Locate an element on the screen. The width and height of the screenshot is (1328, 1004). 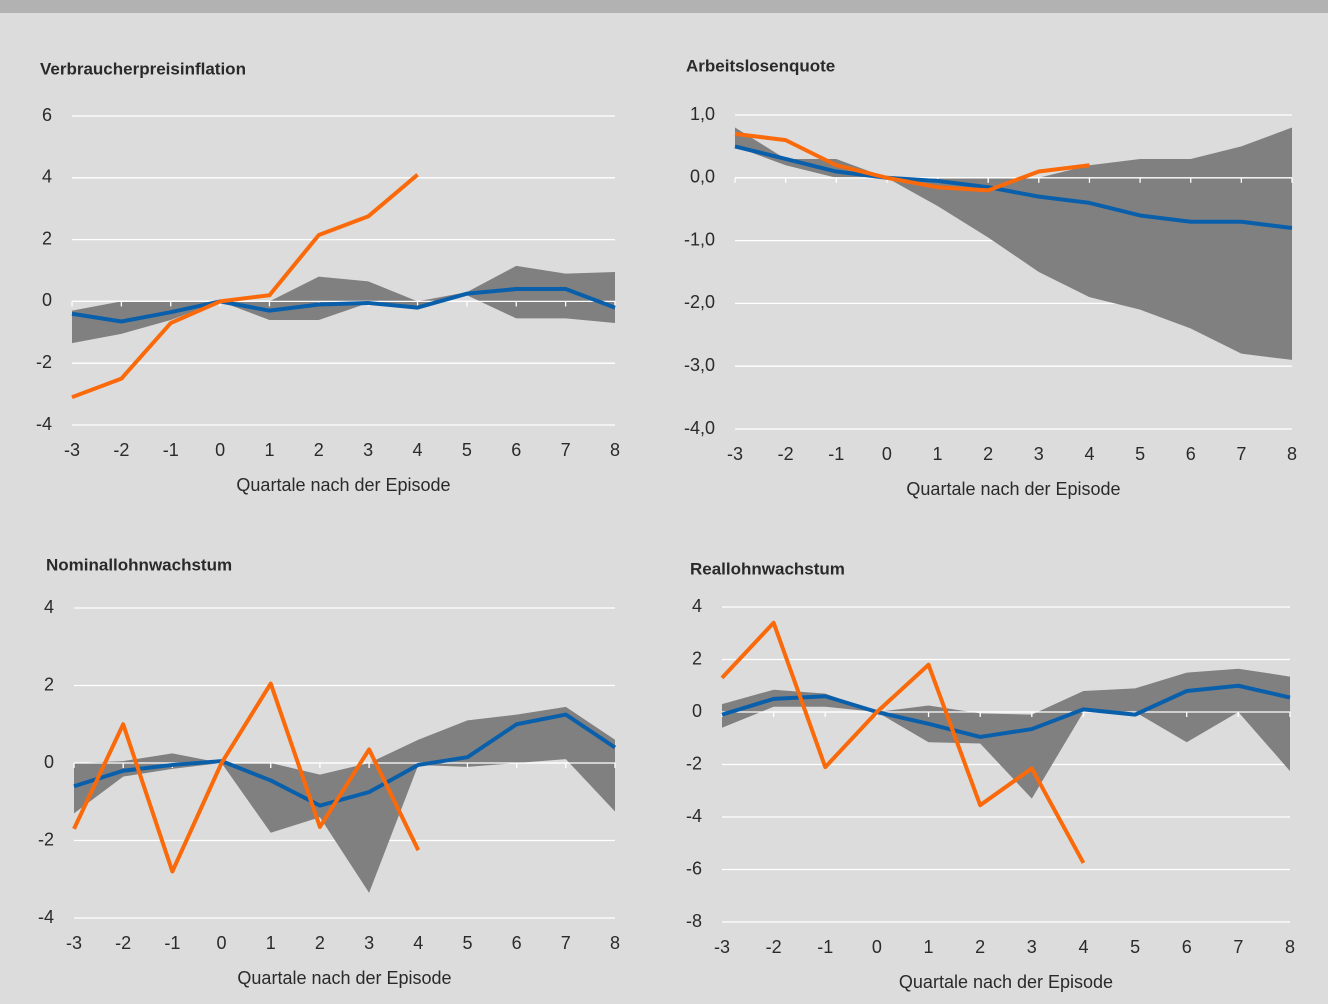
y-tick-label: -6 is located at coordinates (694, 868).